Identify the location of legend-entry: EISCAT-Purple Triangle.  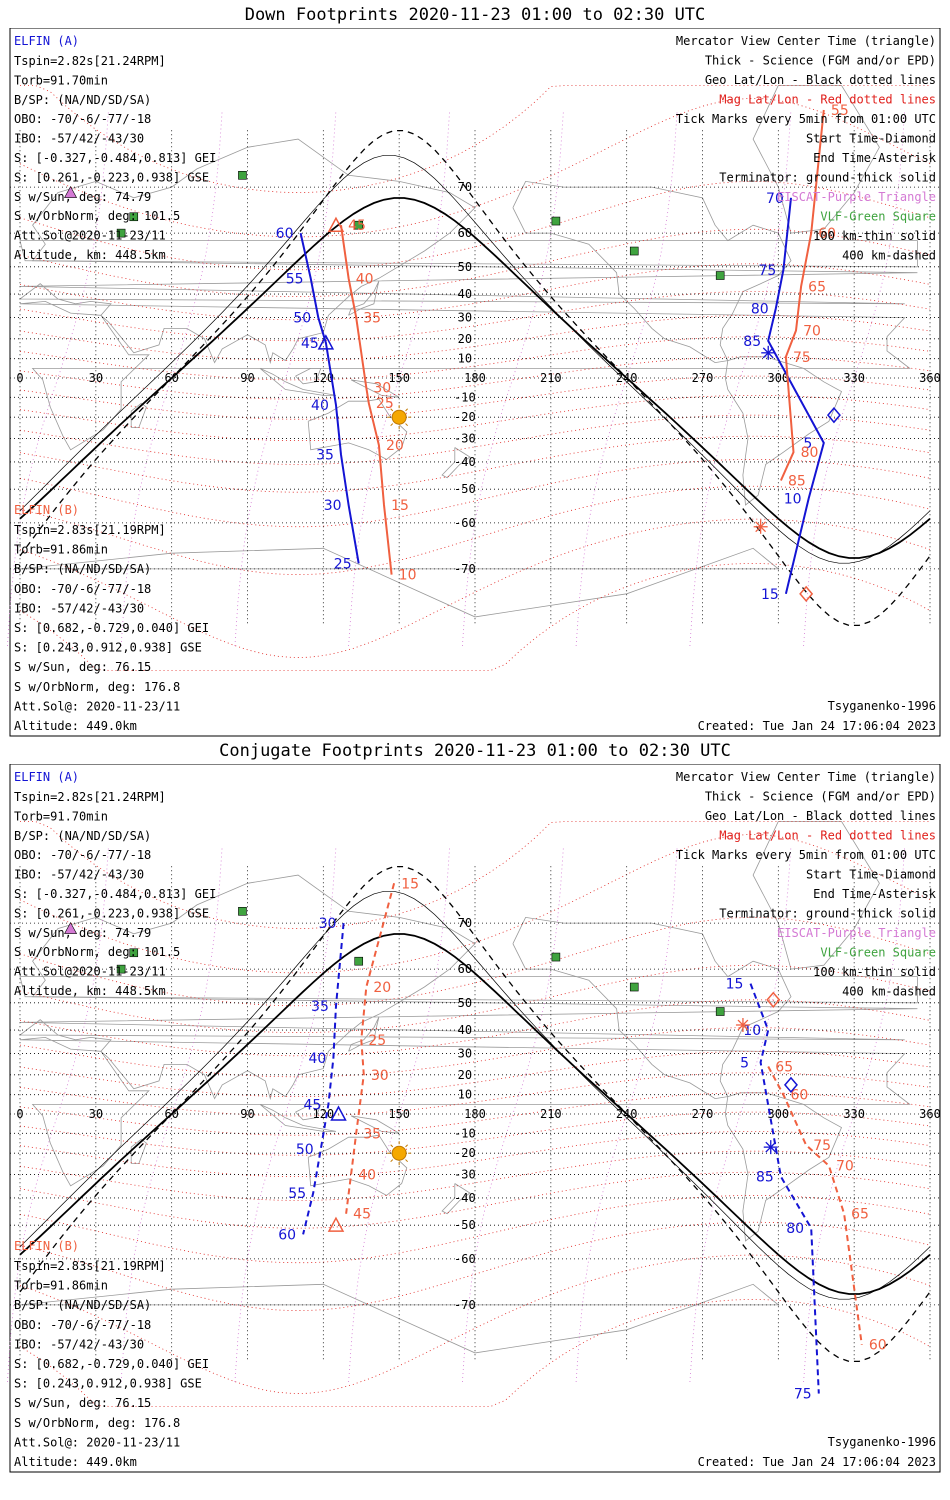
(856, 197).